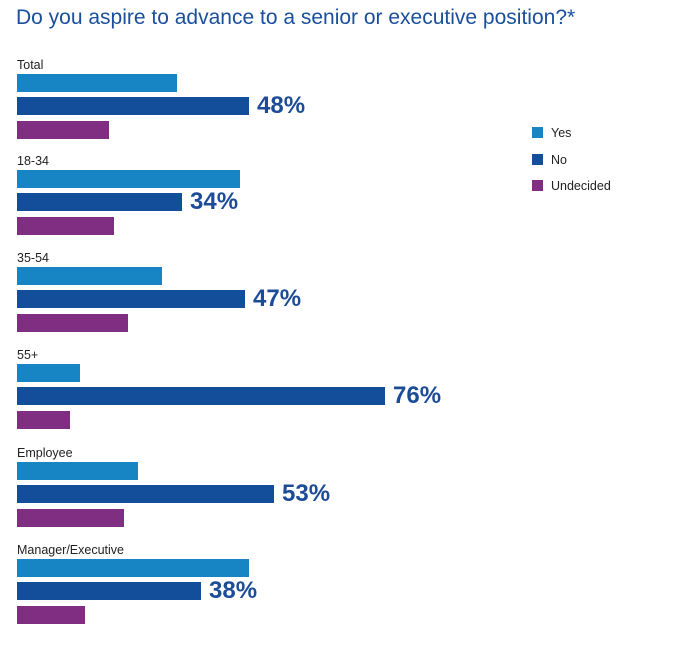 The image size is (698, 646). What do you see at coordinates (277, 298) in the screenshot?
I see `data-label: 47%` at bounding box center [277, 298].